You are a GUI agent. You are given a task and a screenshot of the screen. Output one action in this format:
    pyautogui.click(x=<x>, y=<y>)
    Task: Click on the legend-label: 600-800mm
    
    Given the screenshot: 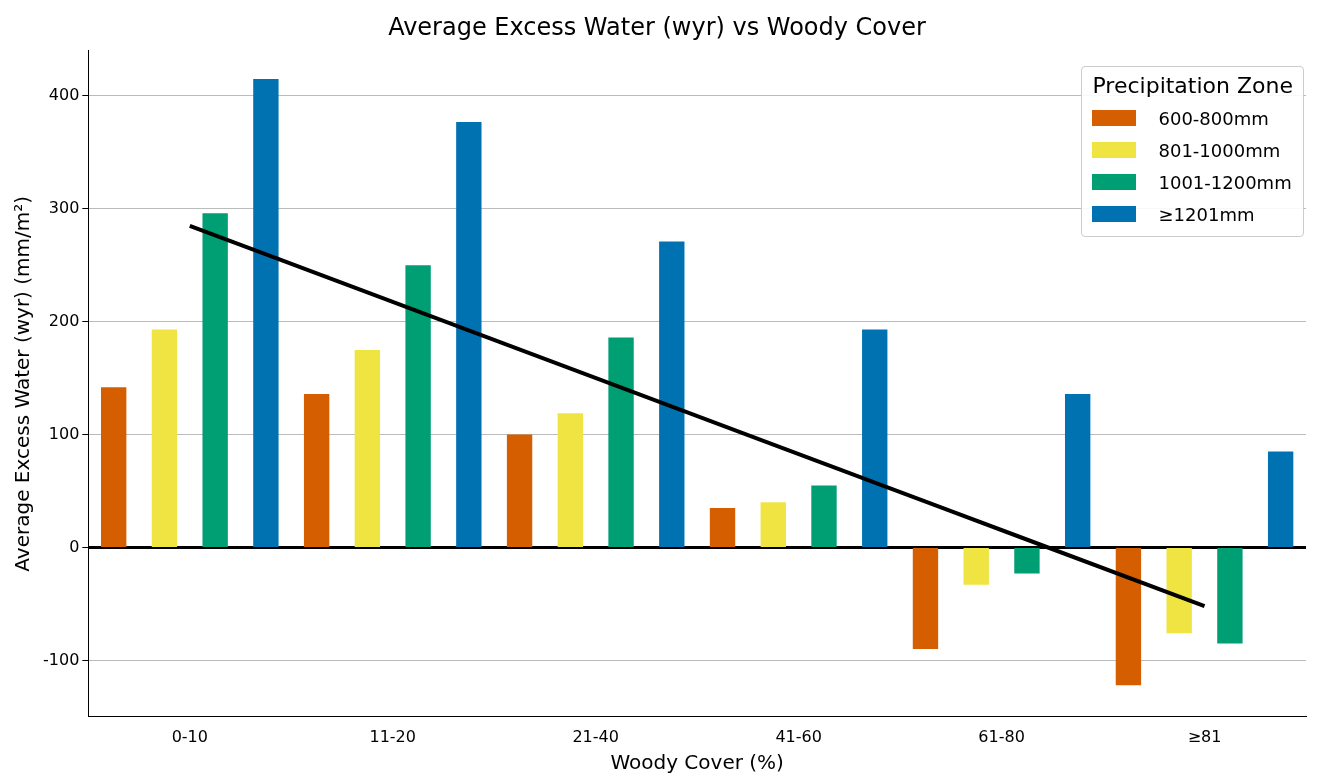 What is the action you would take?
    pyautogui.click(x=1213, y=118)
    